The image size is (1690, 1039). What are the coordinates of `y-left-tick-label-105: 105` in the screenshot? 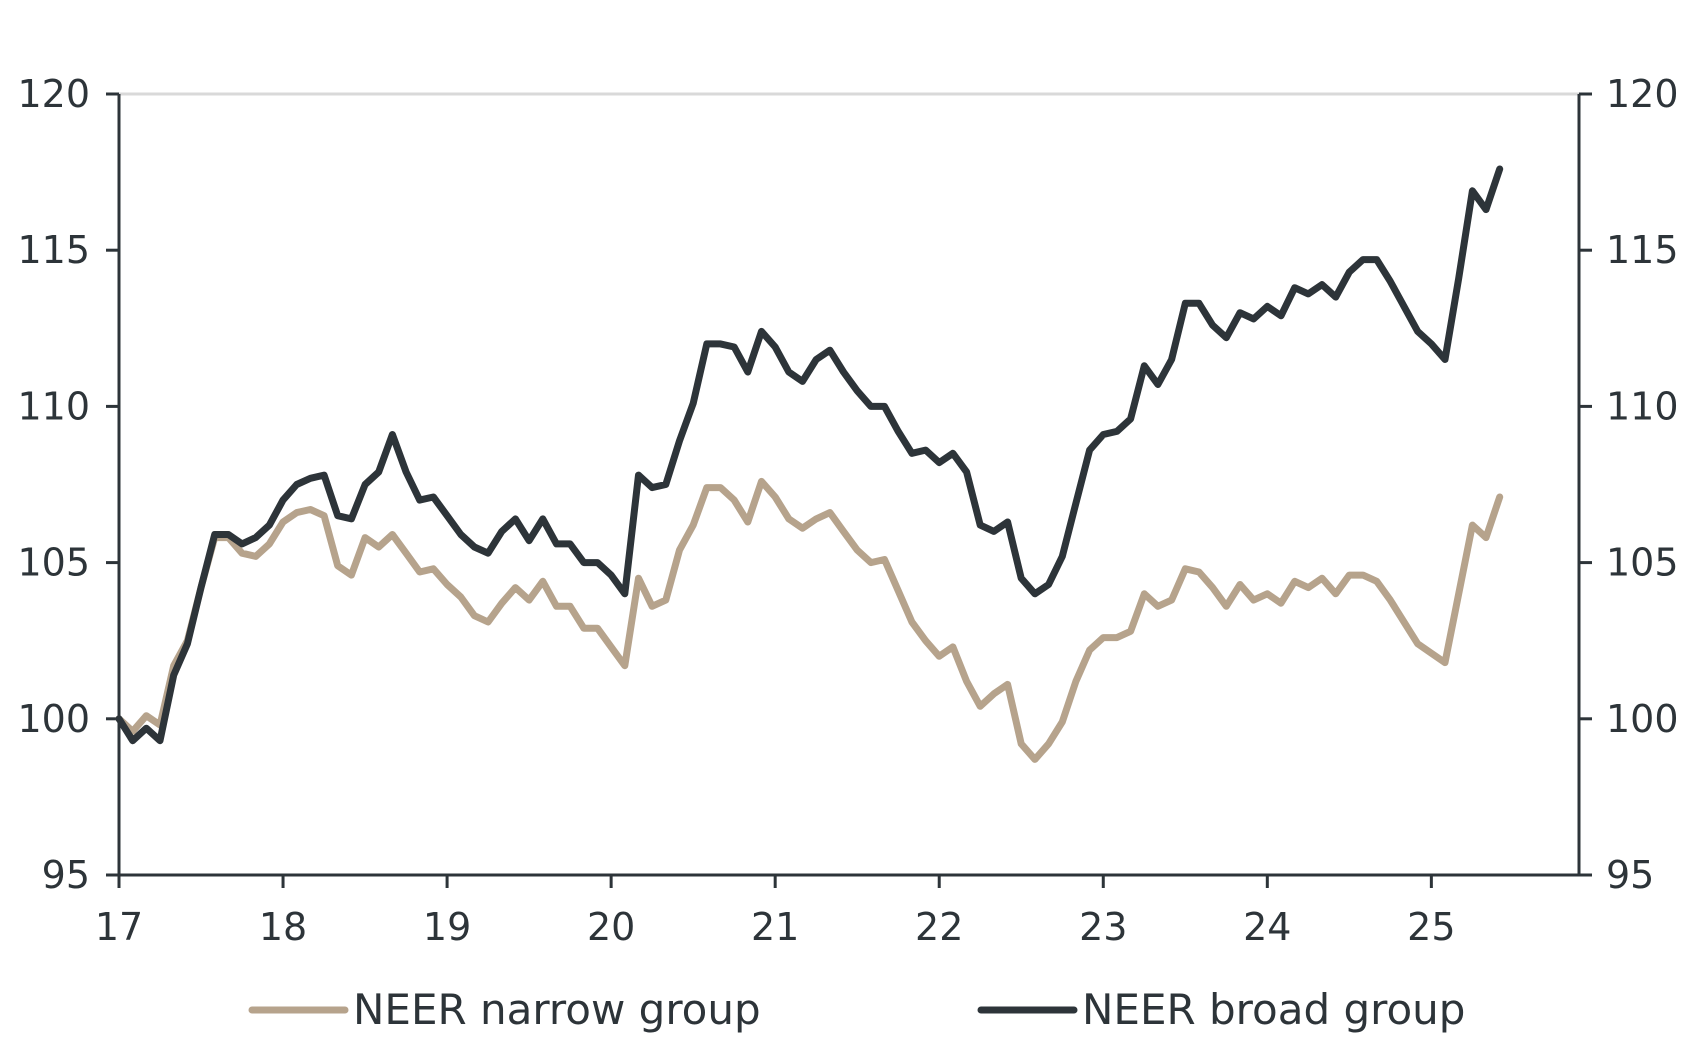 It's located at (53, 563).